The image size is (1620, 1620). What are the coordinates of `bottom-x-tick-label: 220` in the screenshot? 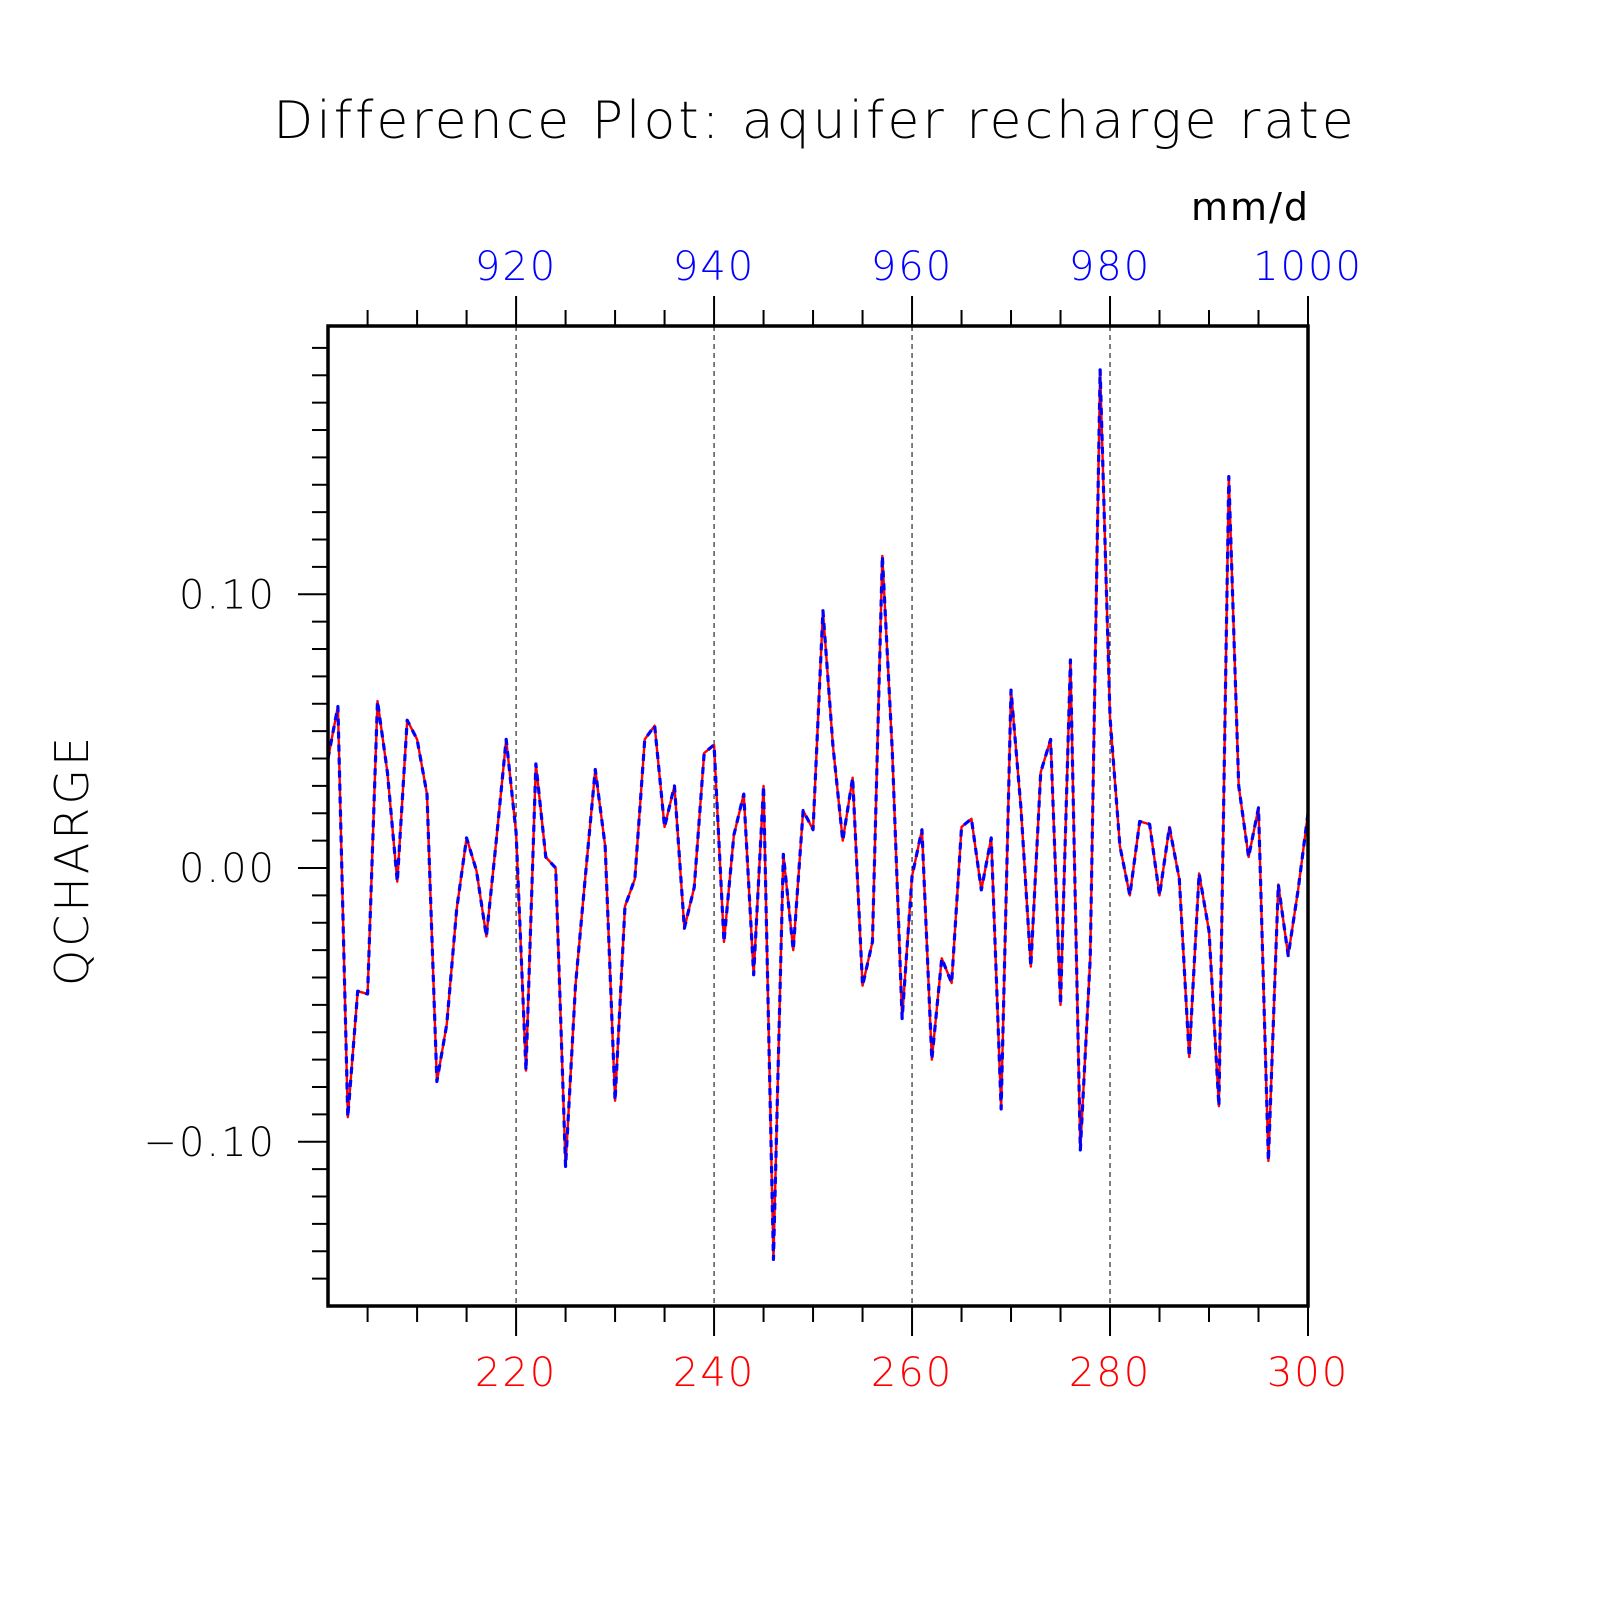 It's located at (516, 1373).